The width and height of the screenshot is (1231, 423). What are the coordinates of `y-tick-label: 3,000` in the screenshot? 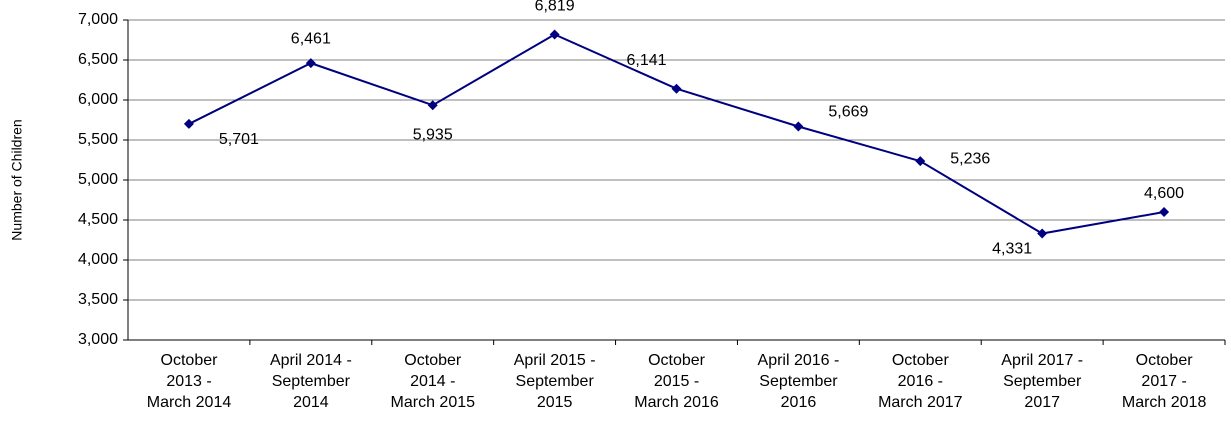 It's located at (98, 339).